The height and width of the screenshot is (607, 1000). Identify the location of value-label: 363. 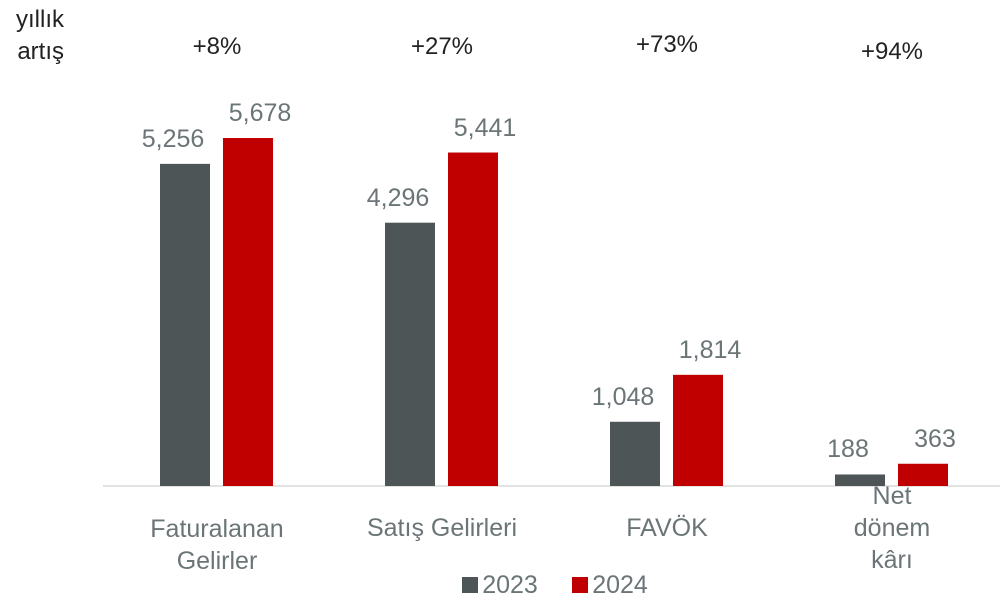
(935, 438).